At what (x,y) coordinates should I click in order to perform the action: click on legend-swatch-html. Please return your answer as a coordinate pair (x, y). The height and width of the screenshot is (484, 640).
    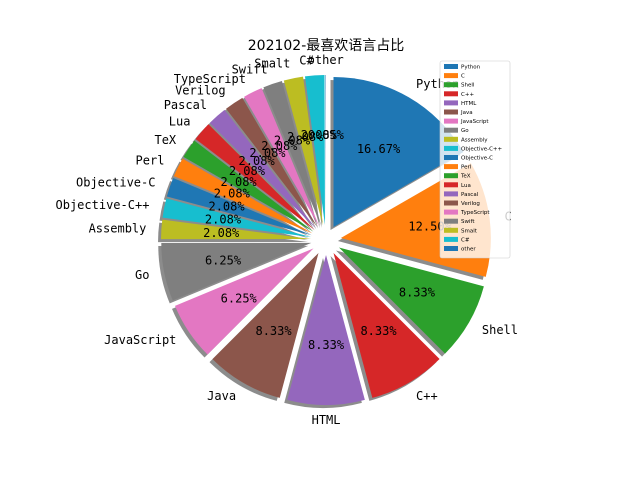
    Looking at the image, I should click on (451, 102).